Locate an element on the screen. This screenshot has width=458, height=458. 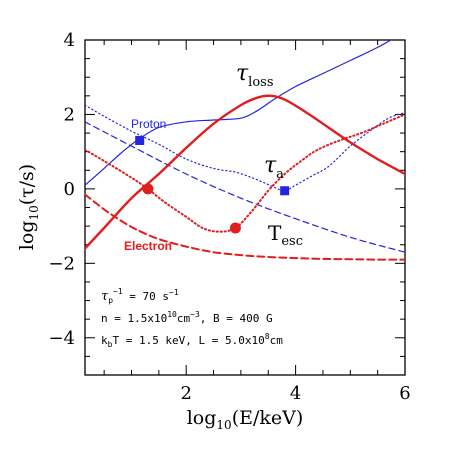
electron-label: Electron is located at coordinates (148, 246).